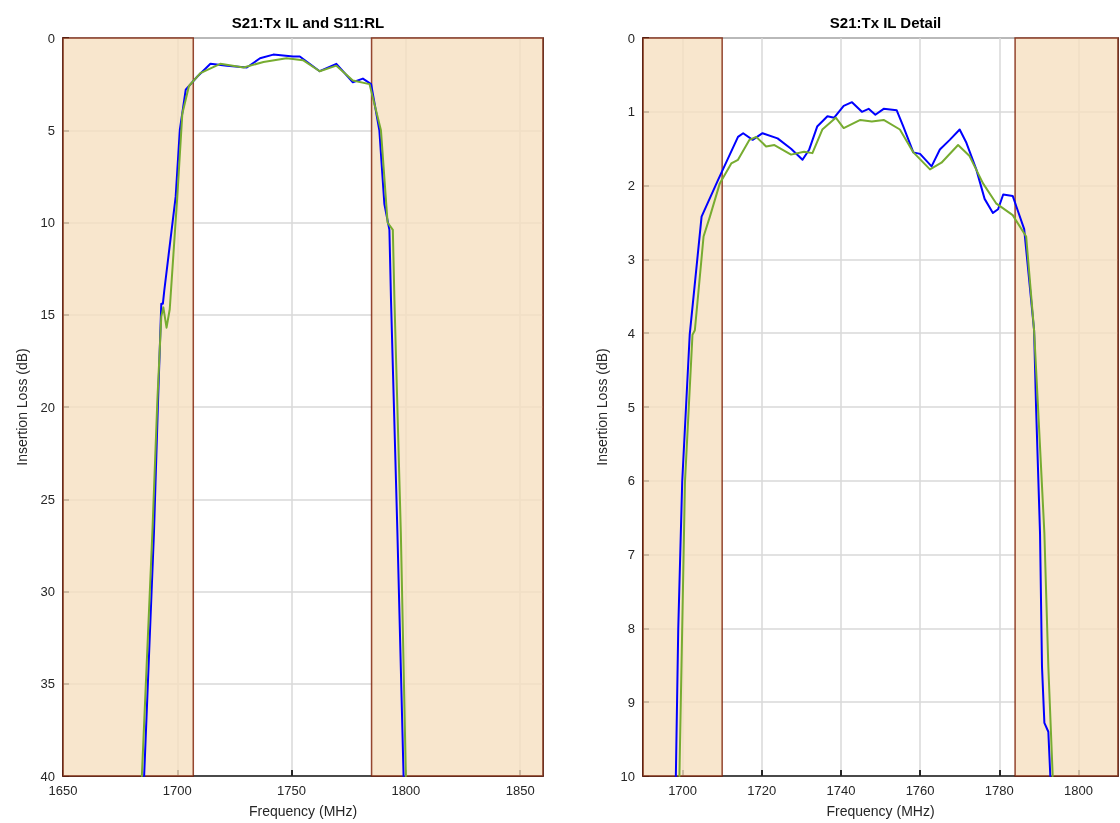 Image resolution: width=1120 pixels, height=823 pixels. Describe the element at coordinates (47, 499) in the screenshot. I see `y-tick-label: 25` at that location.